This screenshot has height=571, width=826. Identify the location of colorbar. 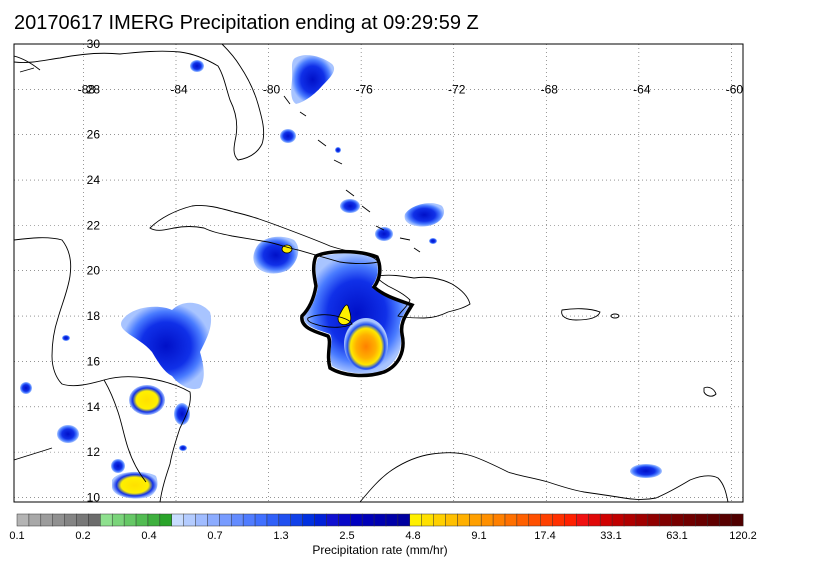
(380, 520).